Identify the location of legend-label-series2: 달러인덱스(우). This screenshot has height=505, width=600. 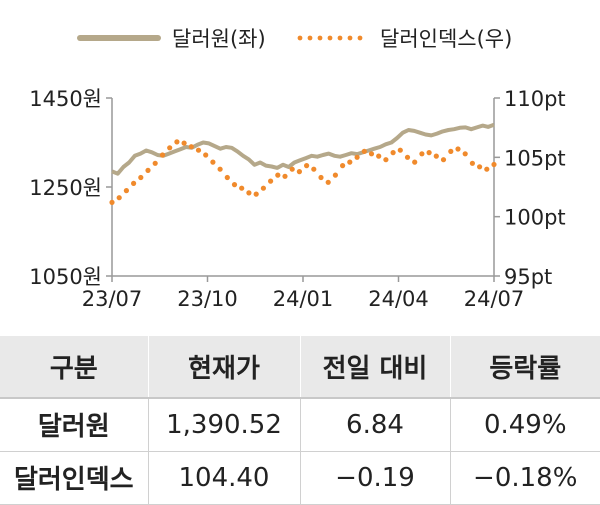
(446, 39).